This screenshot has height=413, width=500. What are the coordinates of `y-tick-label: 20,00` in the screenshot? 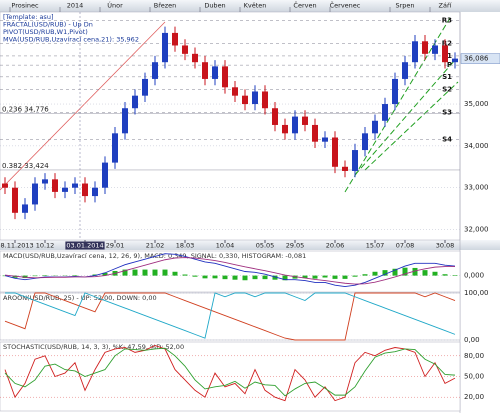 It's located at (474, 397).